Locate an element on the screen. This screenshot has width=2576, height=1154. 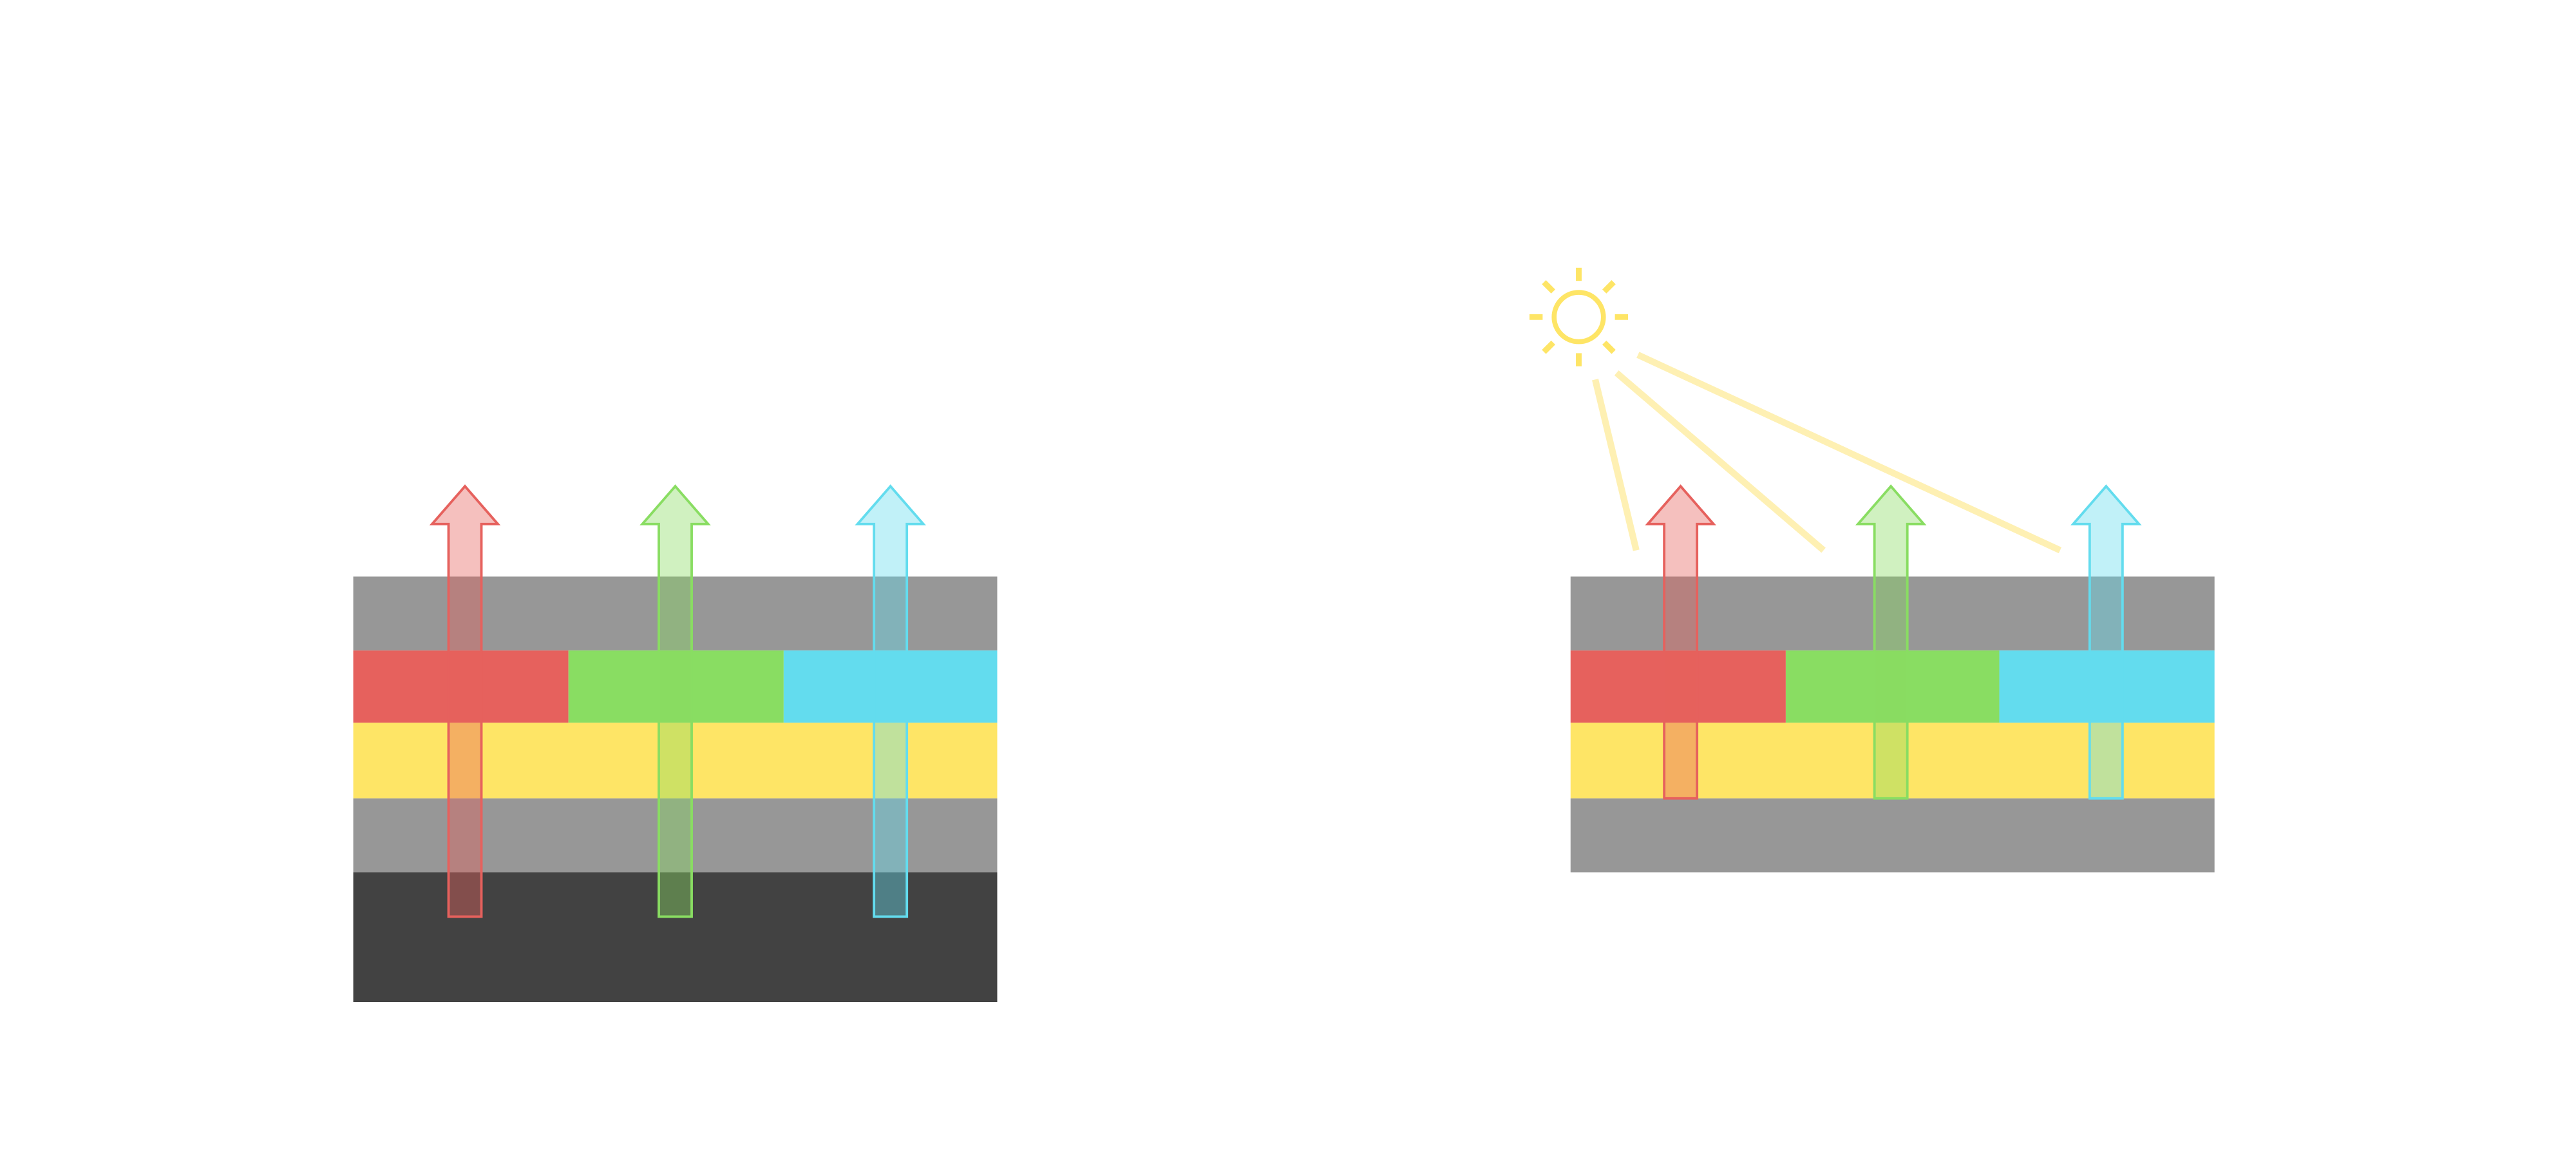
sun-beams is located at coordinates (1827, 453).